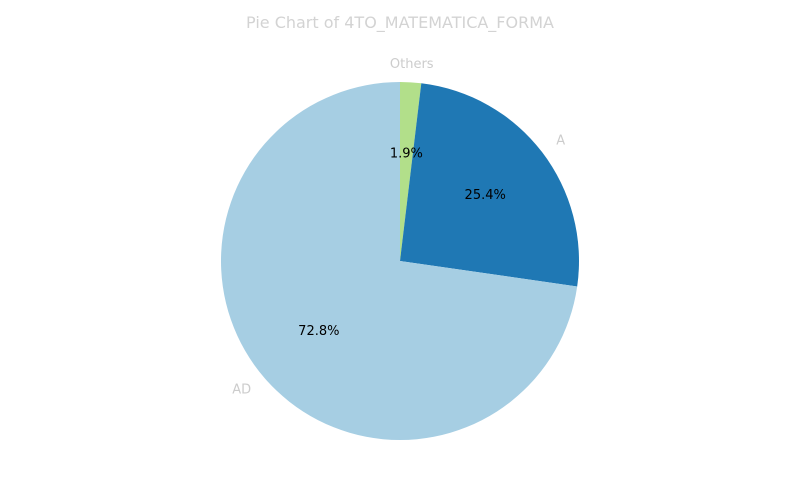 The height and width of the screenshot is (500, 800). What do you see at coordinates (412, 64) in the screenshot?
I see `slice-label-others: Others` at bounding box center [412, 64].